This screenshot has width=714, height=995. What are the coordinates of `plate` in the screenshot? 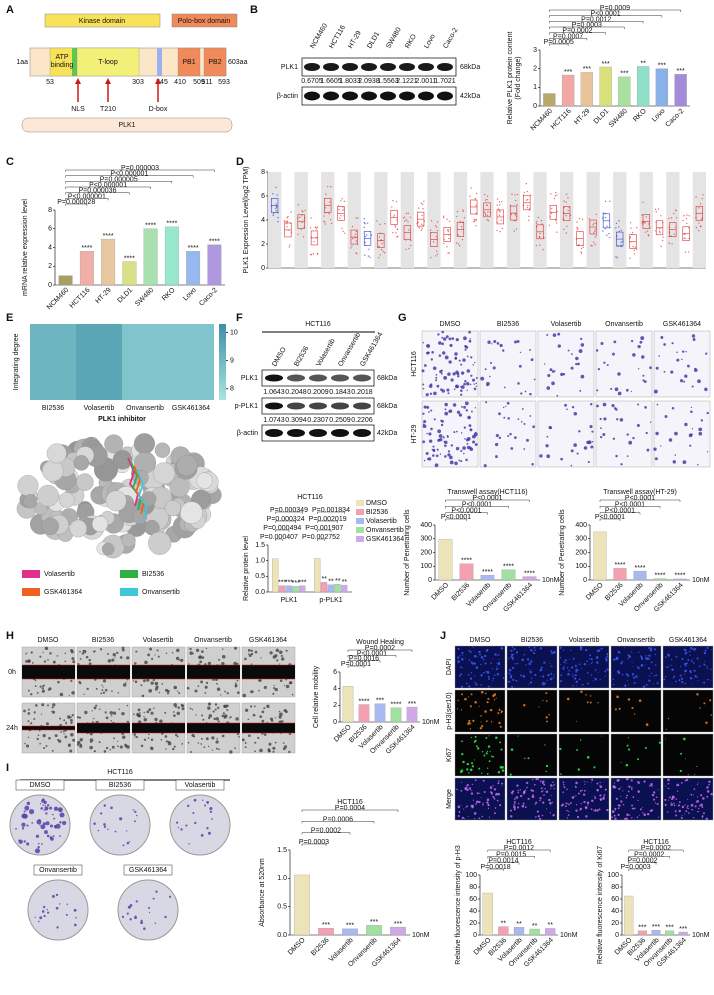 It's located at (200, 825).